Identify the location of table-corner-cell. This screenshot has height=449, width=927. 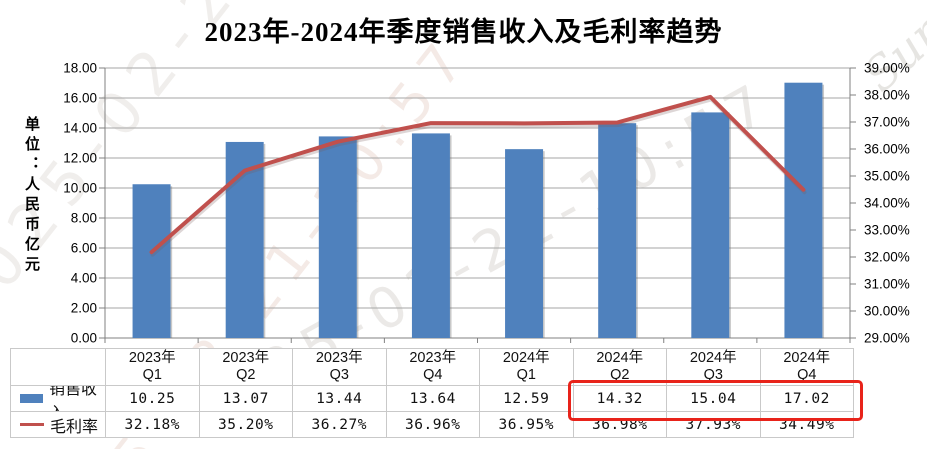
(58, 367).